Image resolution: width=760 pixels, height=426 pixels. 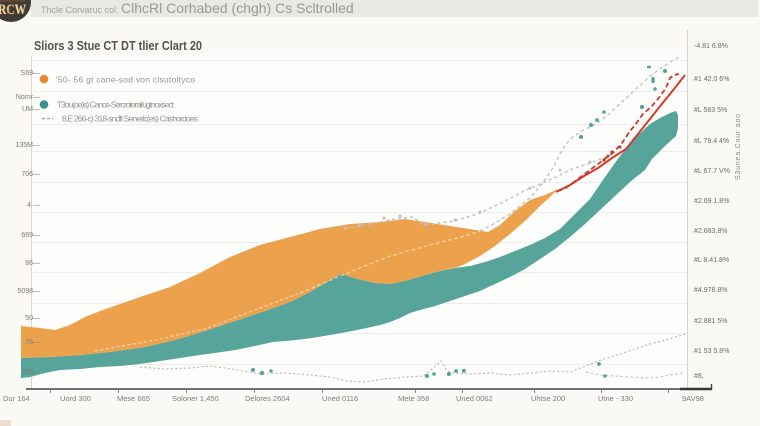 What do you see at coordinates (711, 79) in the screenshot?
I see `svg-text: #1 42.0 6%` at bounding box center [711, 79].